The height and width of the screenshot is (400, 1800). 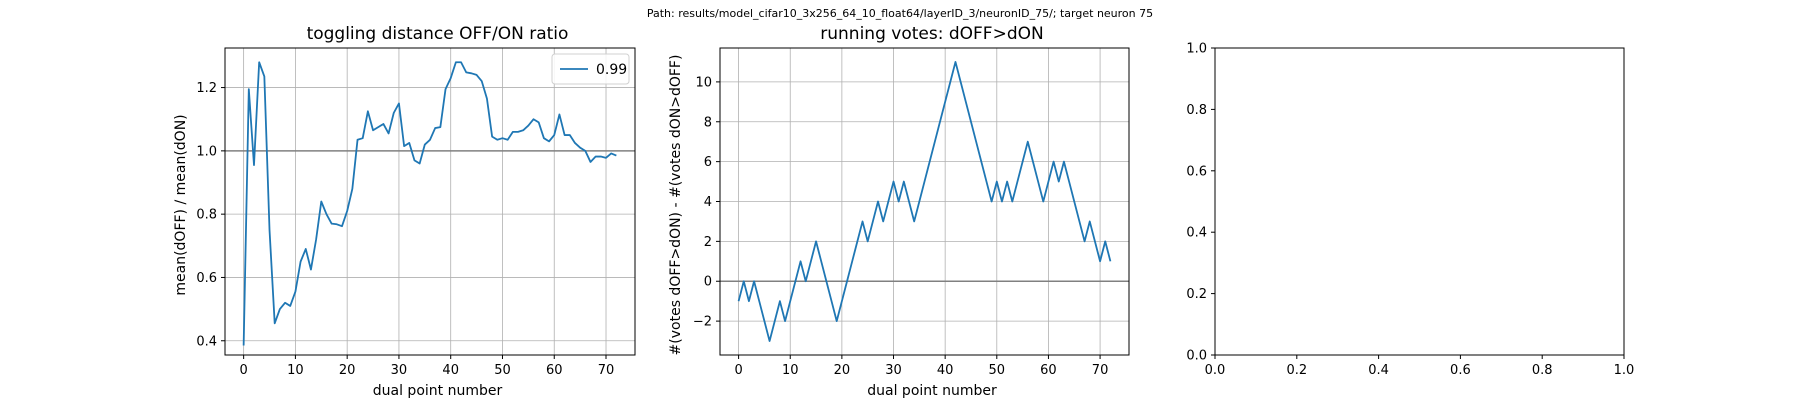 What do you see at coordinates (945, 370) in the screenshot?
I see `votes-chart-xtick-label: 40` at bounding box center [945, 370].